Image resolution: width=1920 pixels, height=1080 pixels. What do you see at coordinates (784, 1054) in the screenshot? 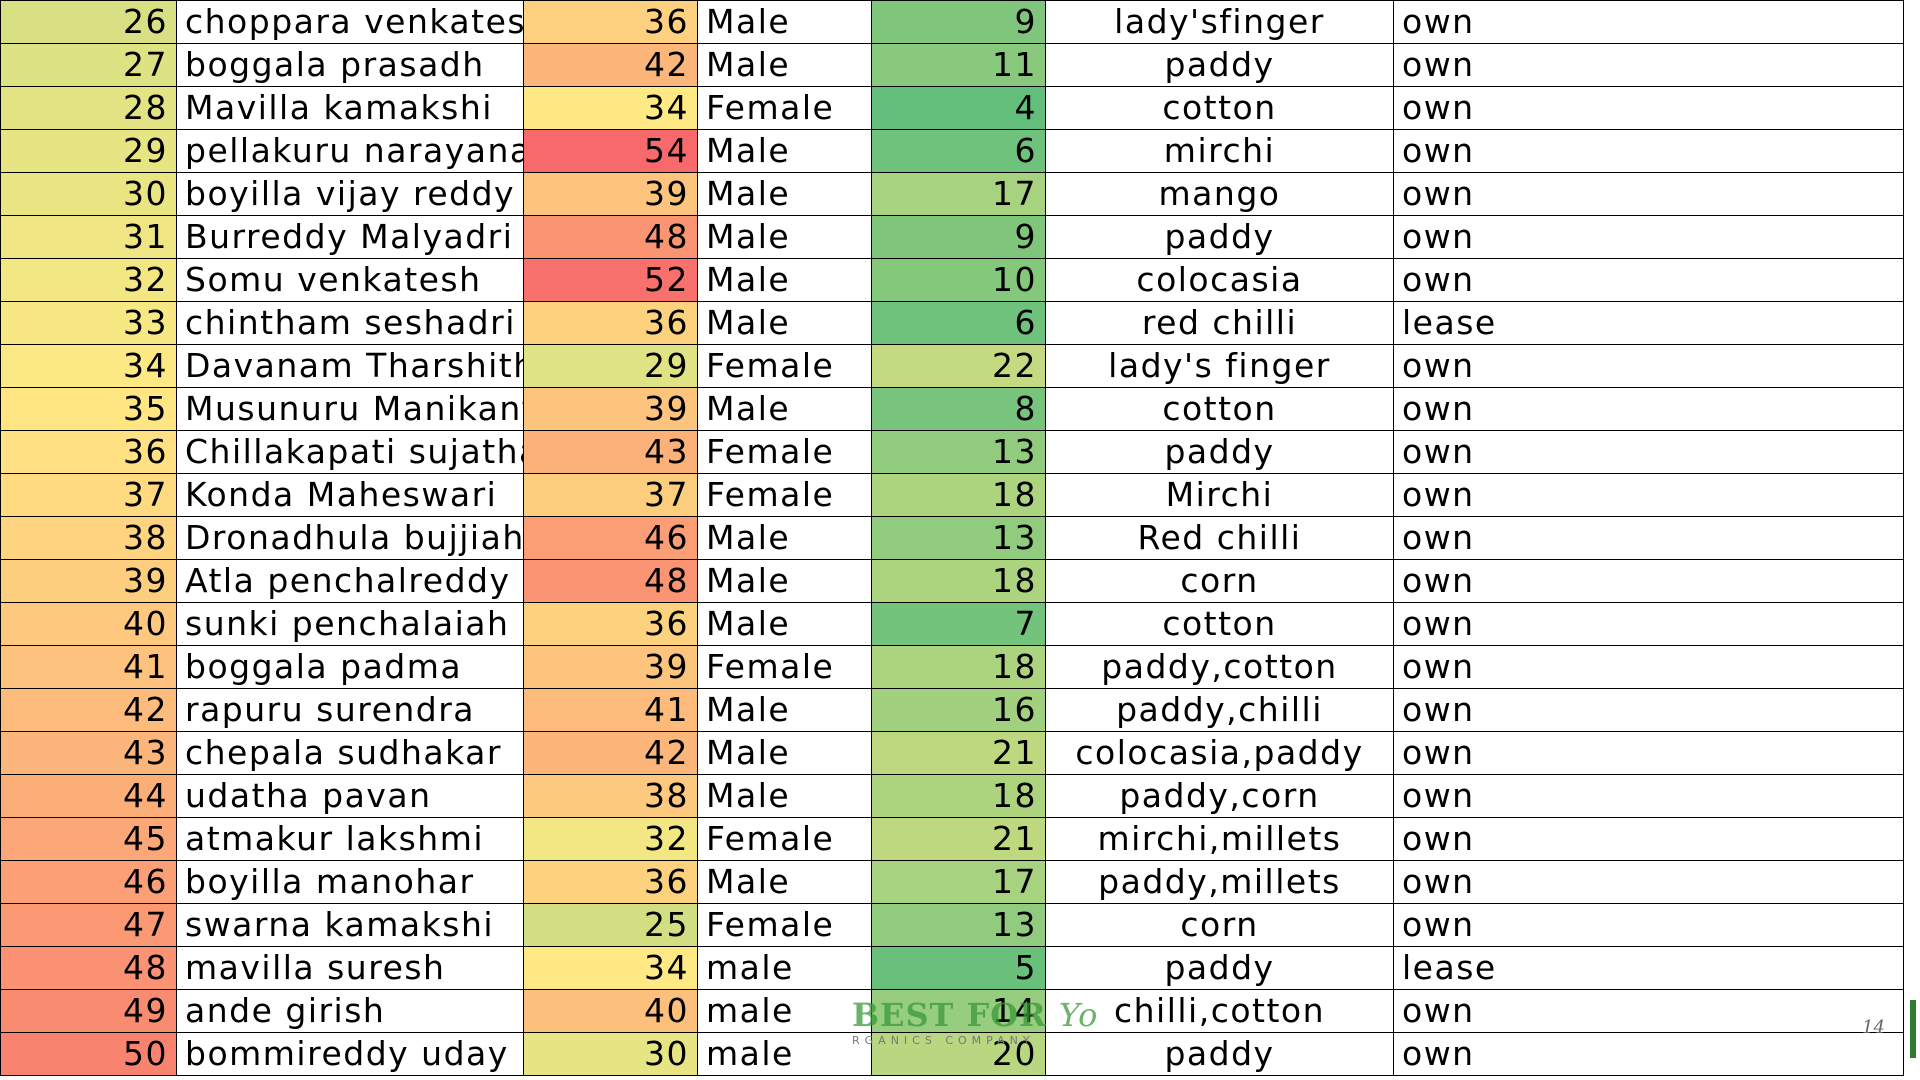
I see `cell-gender: male` at bounding box center [784, 1054].